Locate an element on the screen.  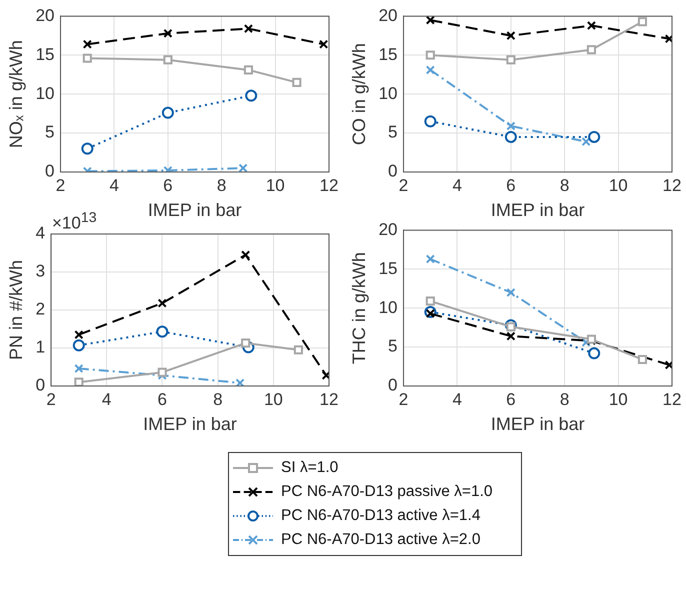
text: ×10$^{13}$ is located at coordinates (74, 222).